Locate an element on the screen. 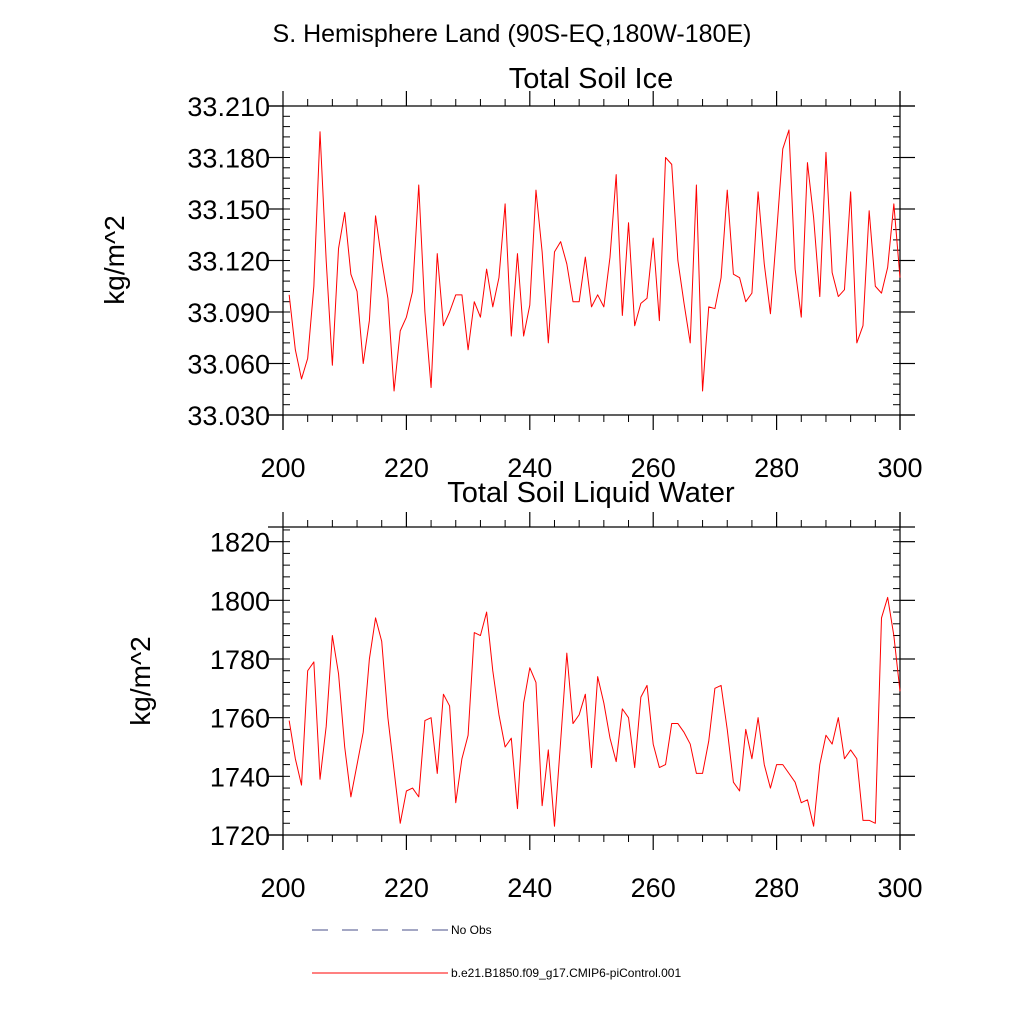 This screenshot has height=1024, width=1024. y-tick-label: 1800 is located at coordinates (240, 601).